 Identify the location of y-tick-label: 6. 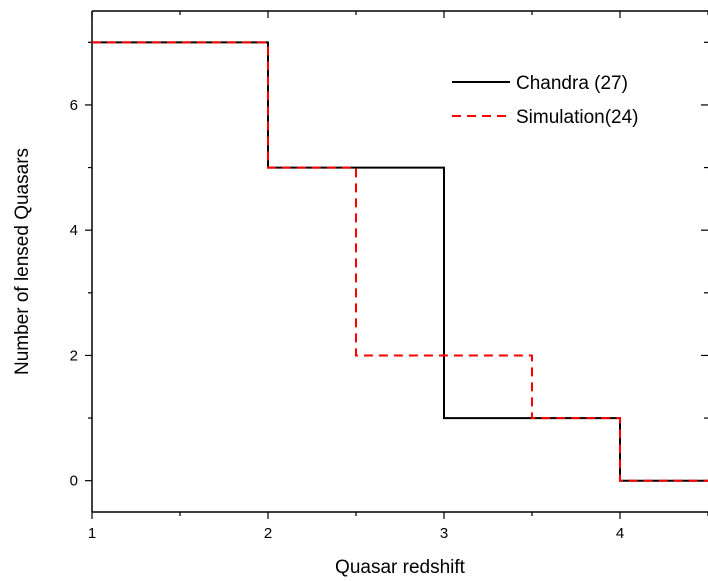
(74, 105).